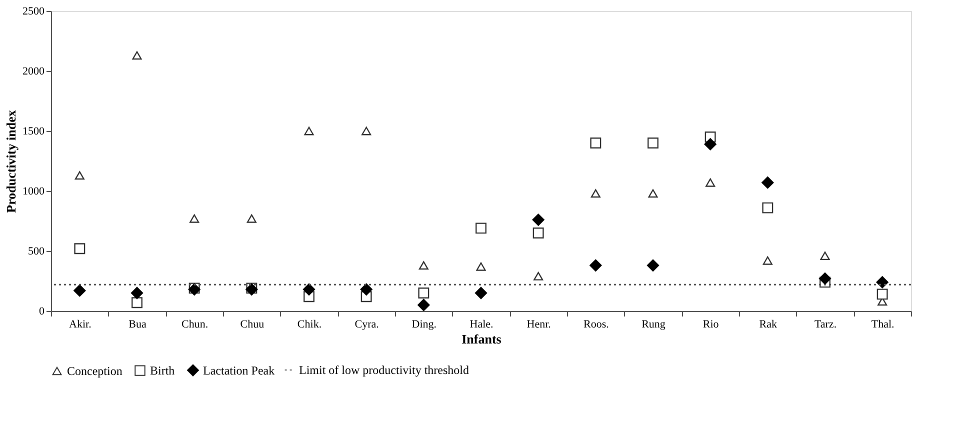  Describe the element at coordinates (596, 324) in the screenshot. I see `x-tick-label: Roos.` at that location.